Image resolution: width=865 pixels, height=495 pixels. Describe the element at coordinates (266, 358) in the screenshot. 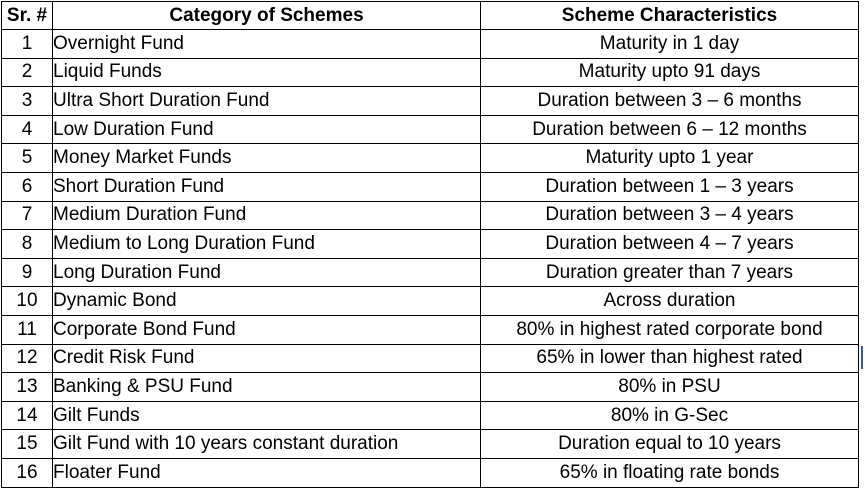

I see `cell-category: Credit Risk Fund` at that location.